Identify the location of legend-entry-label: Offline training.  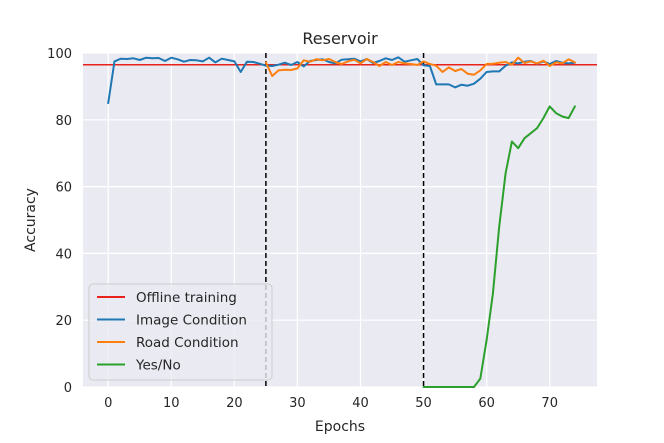
(186, 298).